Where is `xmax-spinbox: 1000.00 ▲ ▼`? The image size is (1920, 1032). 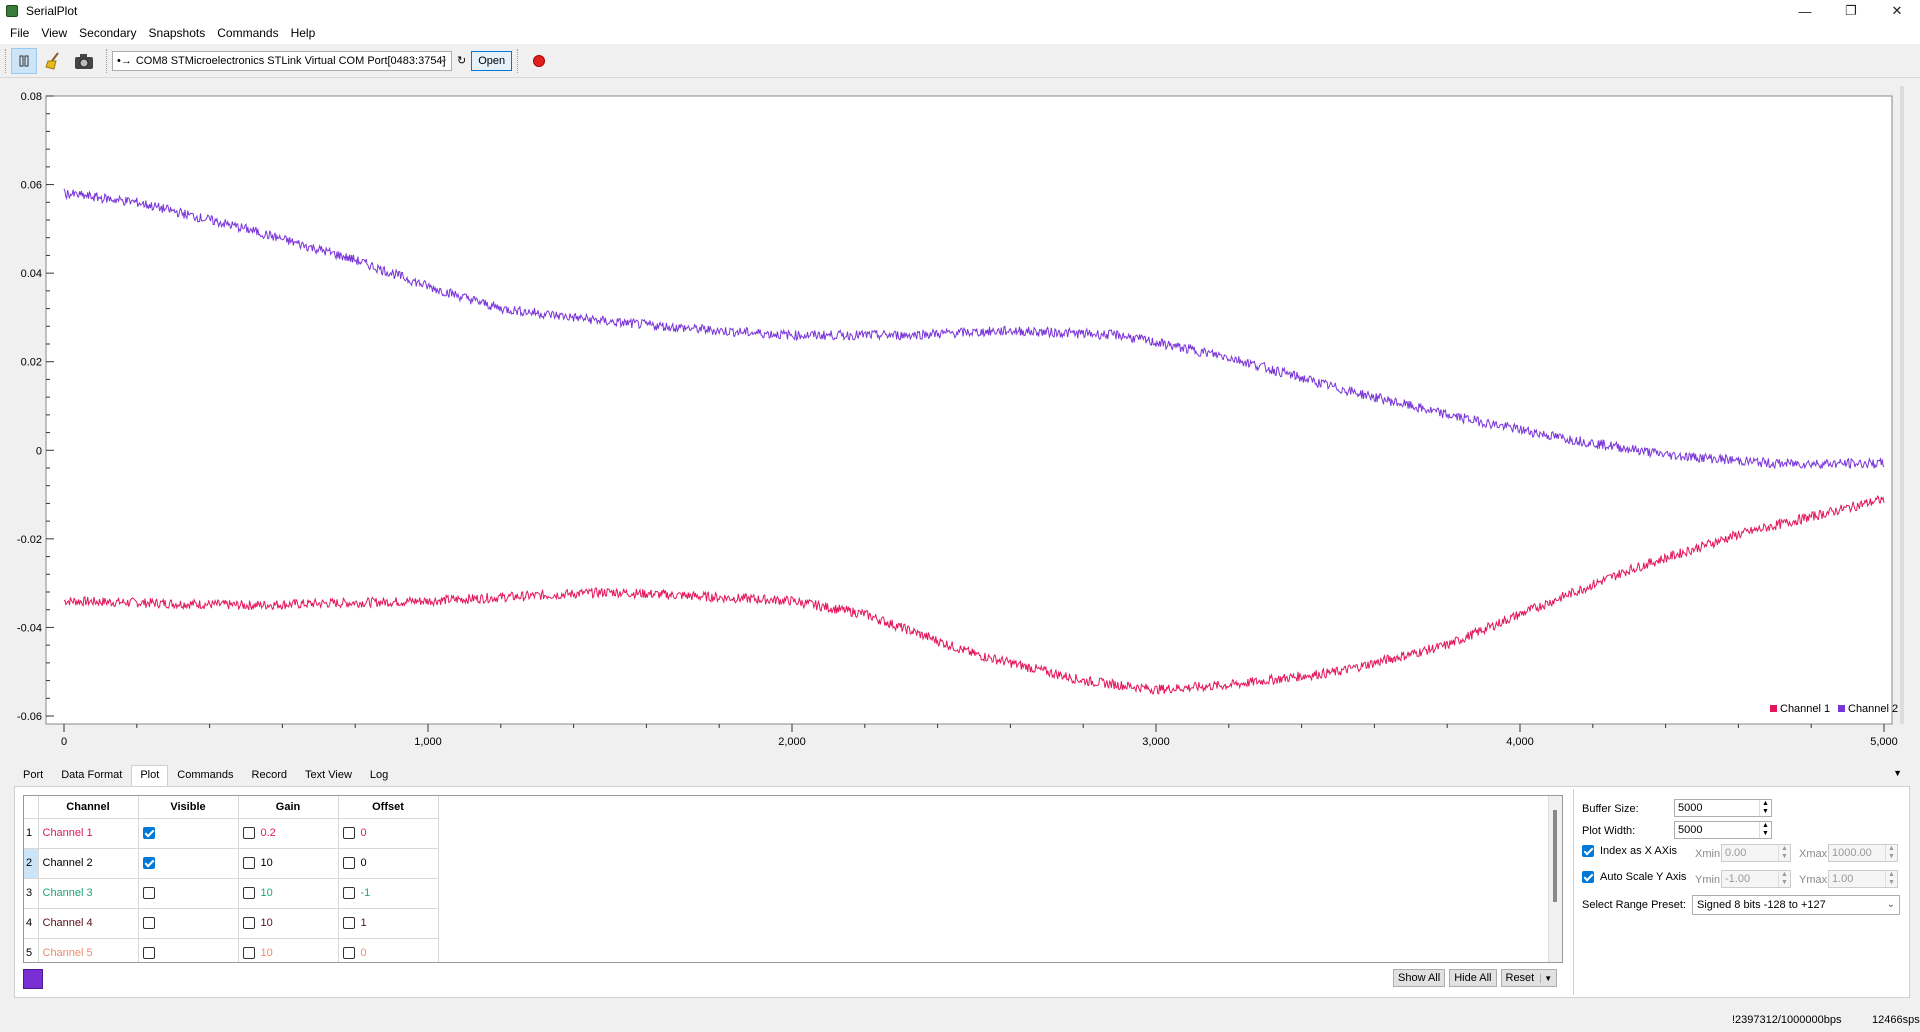 xmax-spinbox: 1000.00 ▲ ▼ is located at coordinates (1863, 853).